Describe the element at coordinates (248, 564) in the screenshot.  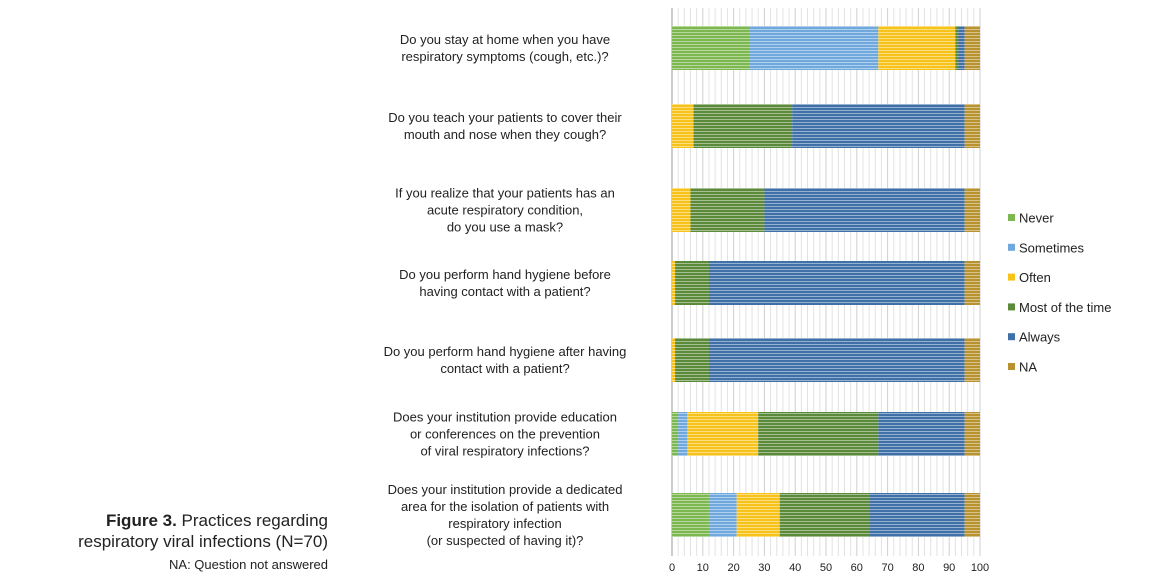
I see `caption-note: NA: Question not answered` at that location.